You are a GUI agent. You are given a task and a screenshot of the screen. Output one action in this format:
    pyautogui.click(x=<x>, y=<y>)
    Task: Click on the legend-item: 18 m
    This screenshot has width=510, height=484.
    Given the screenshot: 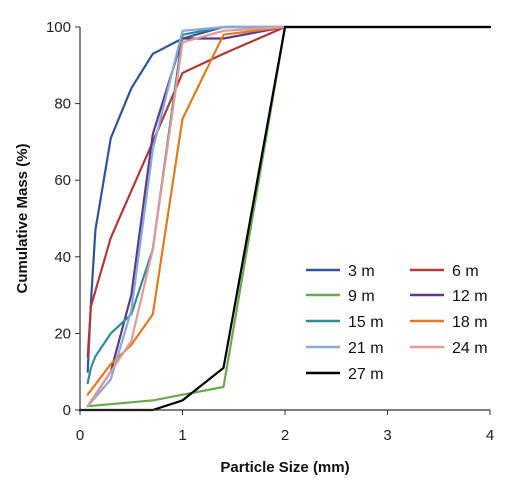 What is the action you would take?
    pyautogui.click(x=449, y=322)
    